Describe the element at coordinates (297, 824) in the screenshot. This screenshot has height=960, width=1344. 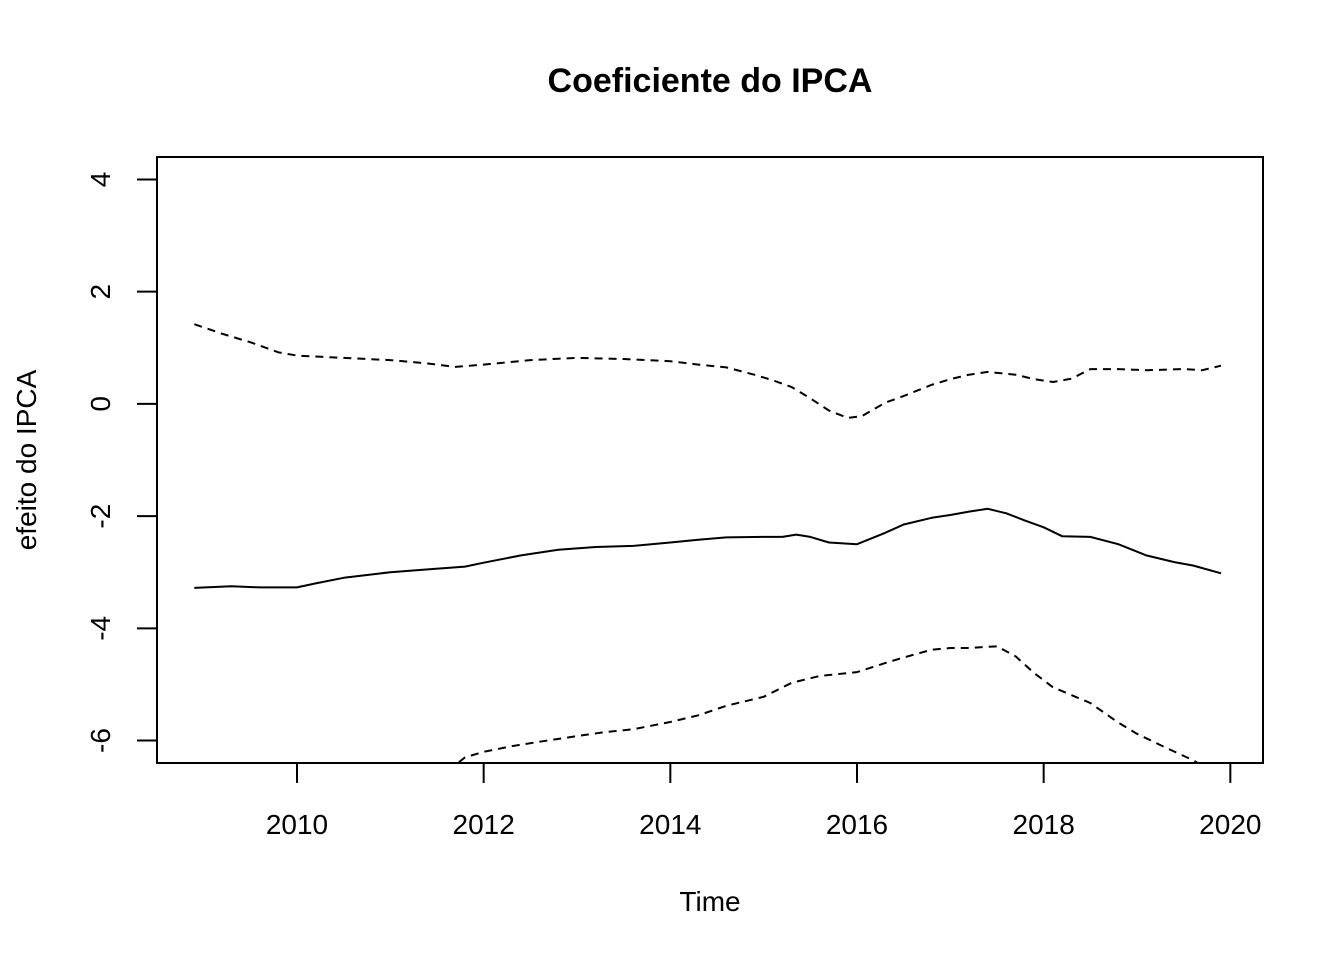
I see `x-tick-label: 2010` at that location.